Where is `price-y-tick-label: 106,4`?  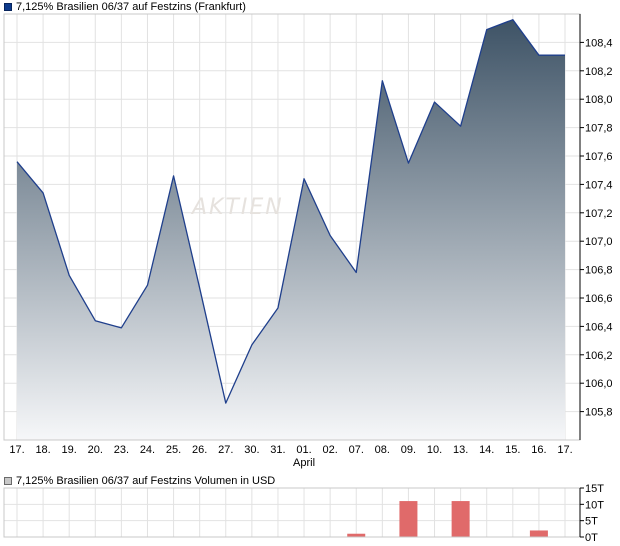 price-y-tick-label: 106,4 is located at coordinates (599, 327).